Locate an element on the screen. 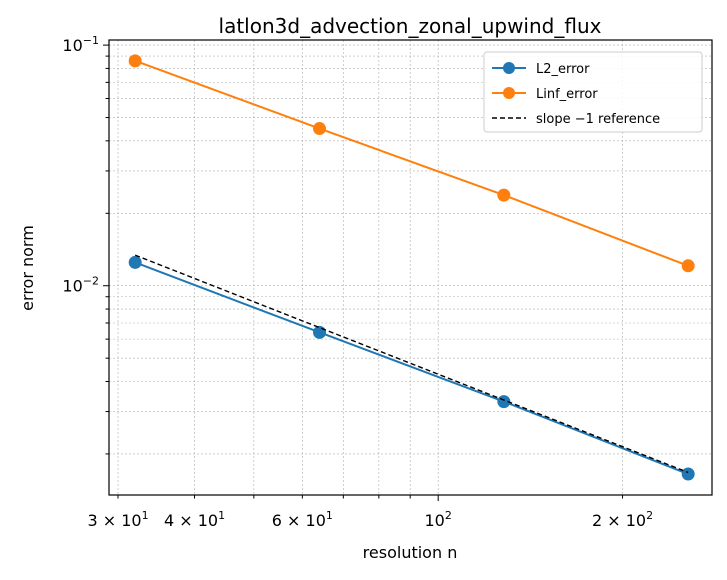 The width and height of the screenshot is (727, 580). y-tick-label: 10⁻¹ is located at coordinates (80, 44).